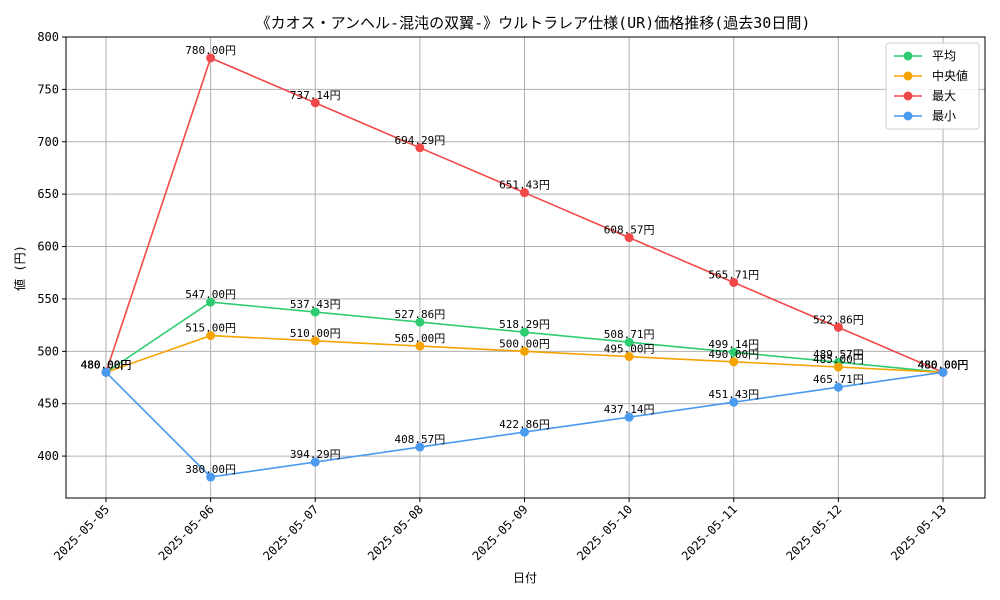  Describe the element at coordinates (524, 324) in the screenshot. I see `data-label: 518.29円` at that location.